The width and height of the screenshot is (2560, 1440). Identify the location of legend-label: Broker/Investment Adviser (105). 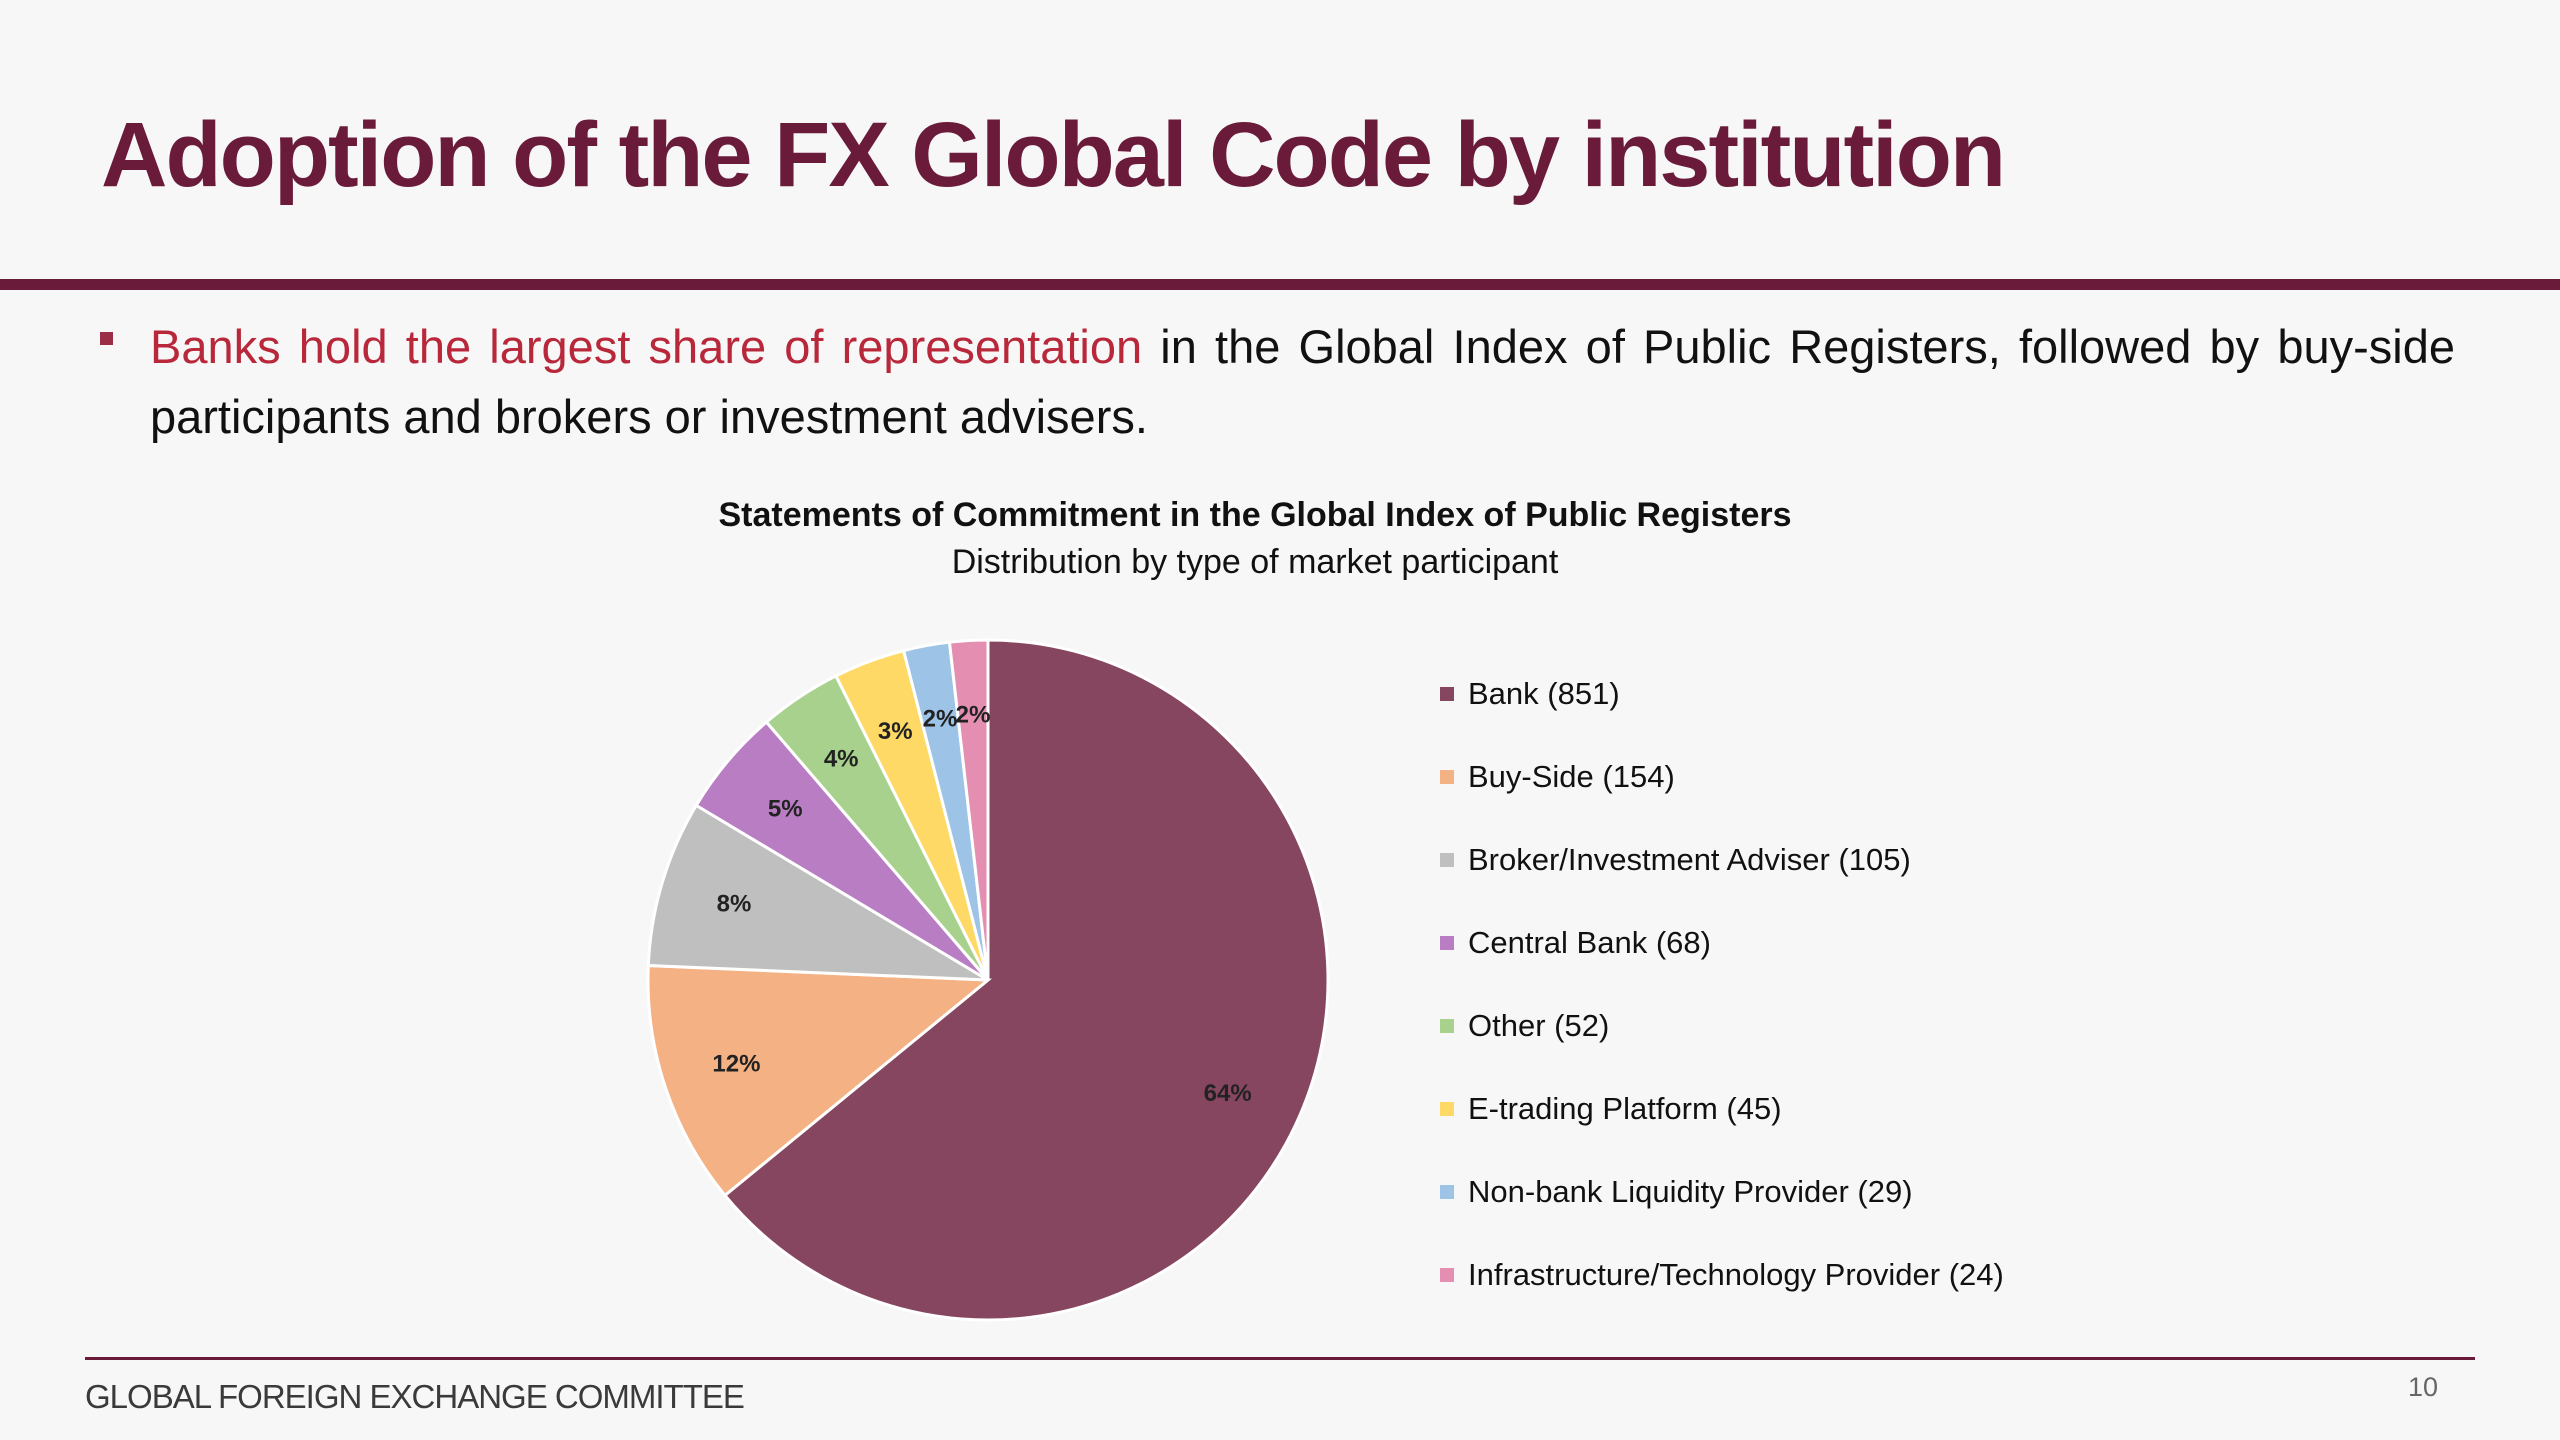
(1689, 859).